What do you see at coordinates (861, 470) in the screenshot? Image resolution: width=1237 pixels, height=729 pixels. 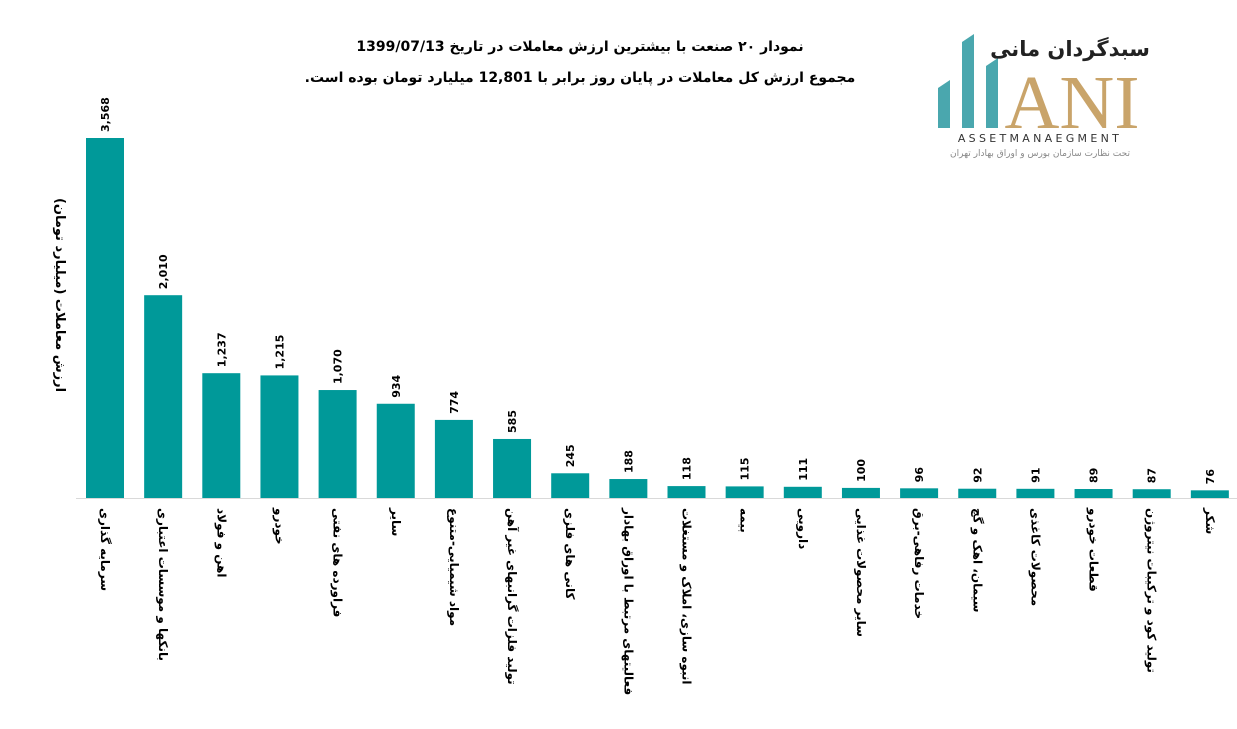 I see `data-label: 100` at bounding box center [861, 470].